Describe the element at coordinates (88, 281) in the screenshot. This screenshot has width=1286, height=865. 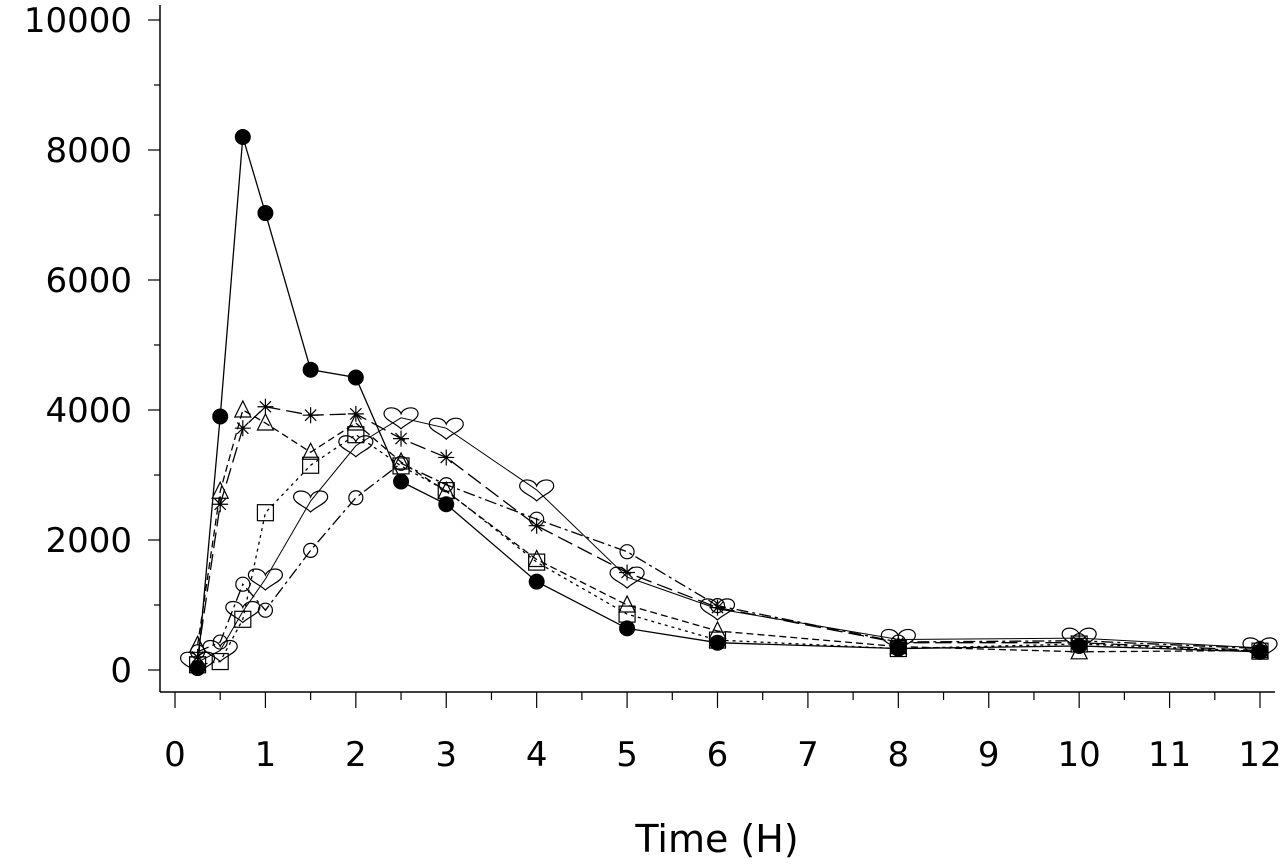
I see `y-tick-label: 6000` at that location.